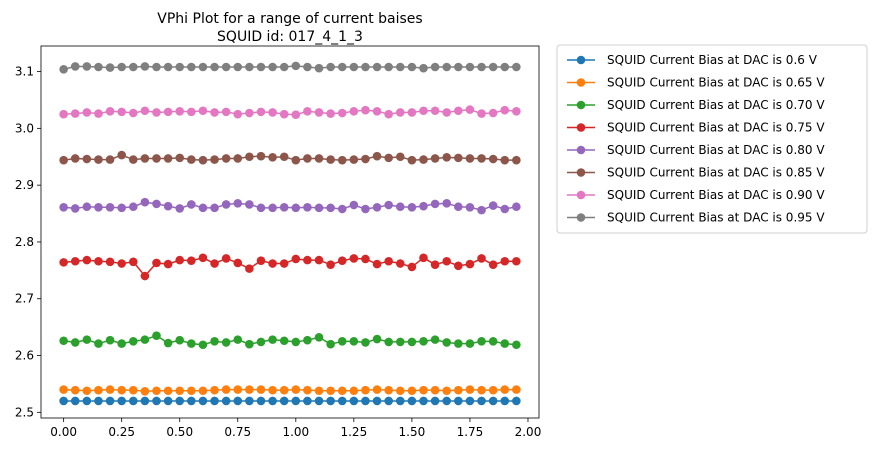  I want to click on x-tick-label: 0.25, so click(121, 432).